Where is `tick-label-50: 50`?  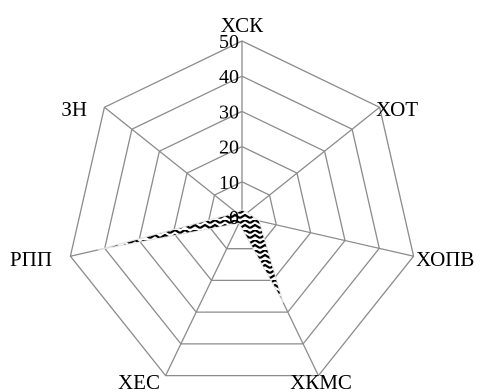 tick-label-50: 50 is located at coordinates (229, 42).